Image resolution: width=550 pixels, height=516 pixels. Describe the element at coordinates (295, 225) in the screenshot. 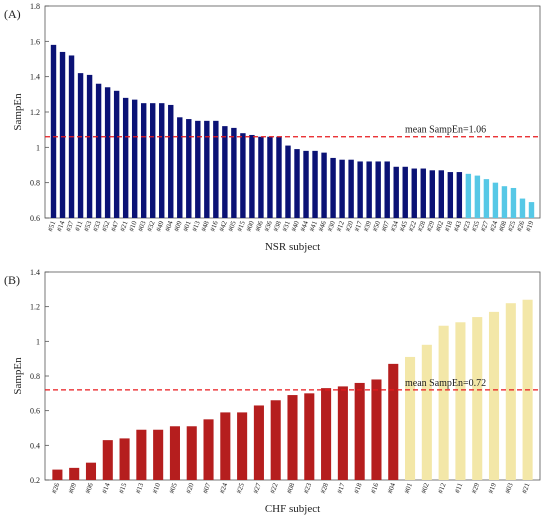

I see `x-tick-label: #40` at that location.